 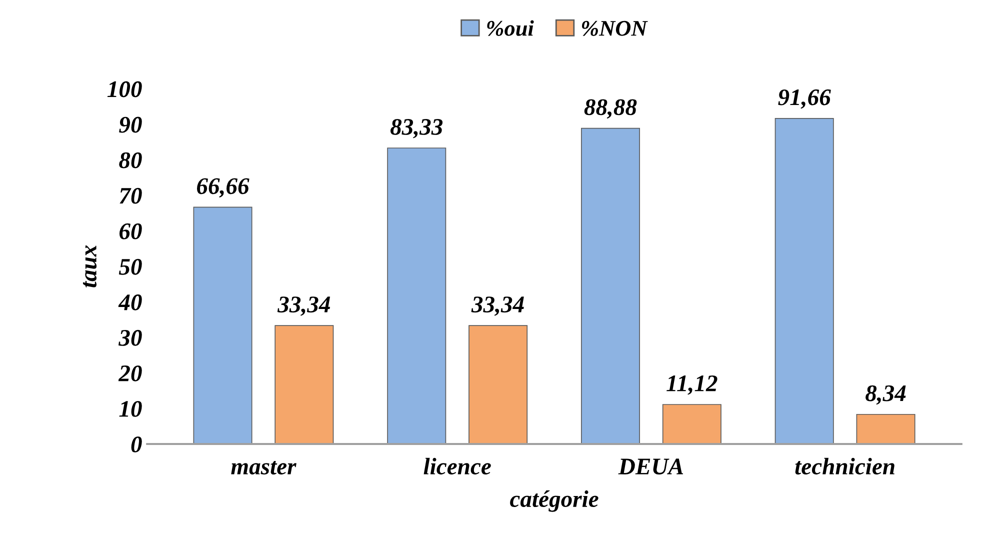 I want to click on y-tick-label: 70, so click(x=131, y=196).